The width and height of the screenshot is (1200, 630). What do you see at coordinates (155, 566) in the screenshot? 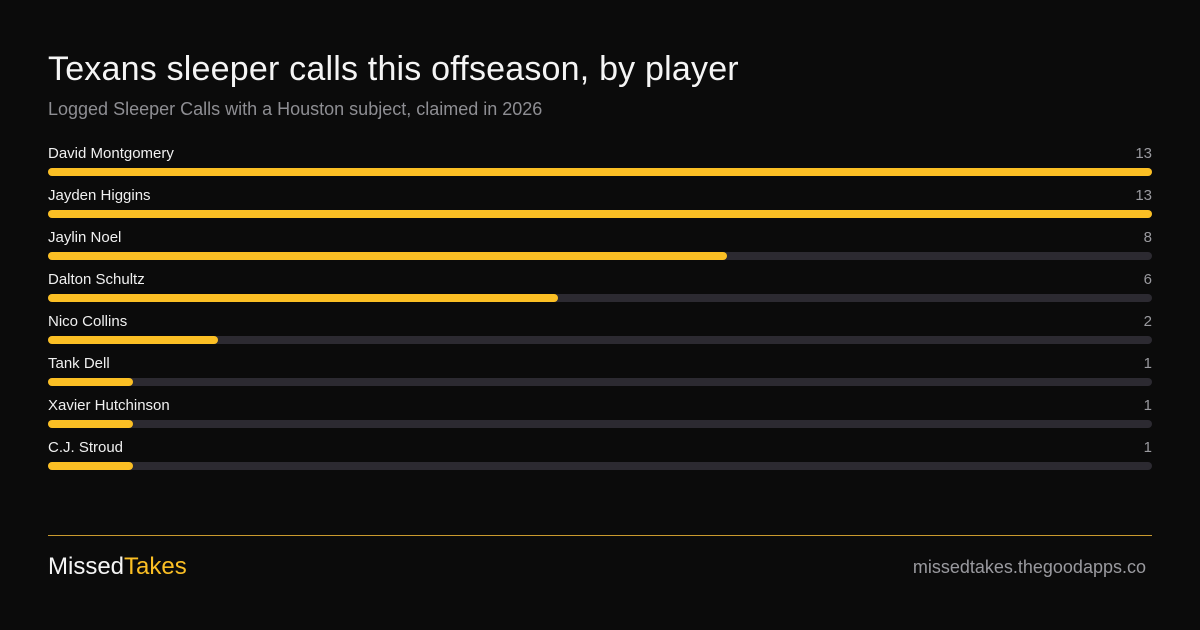
I see `brand-logo-takes: Takes` at bounding box center [155, 566].